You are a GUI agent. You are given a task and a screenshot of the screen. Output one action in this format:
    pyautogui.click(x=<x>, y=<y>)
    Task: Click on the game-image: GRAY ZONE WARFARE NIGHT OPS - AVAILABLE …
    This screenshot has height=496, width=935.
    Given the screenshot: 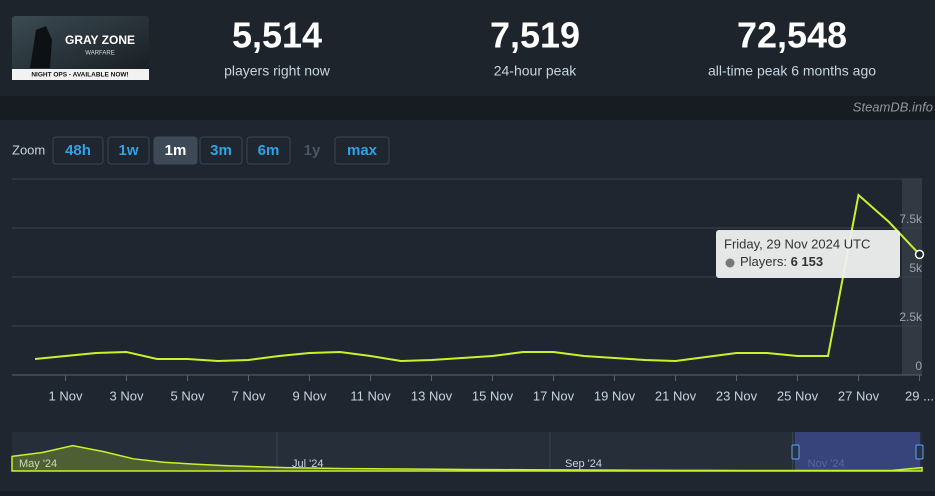 What is the action you would take?
    pyautogui.click(x=80, y=48)
    